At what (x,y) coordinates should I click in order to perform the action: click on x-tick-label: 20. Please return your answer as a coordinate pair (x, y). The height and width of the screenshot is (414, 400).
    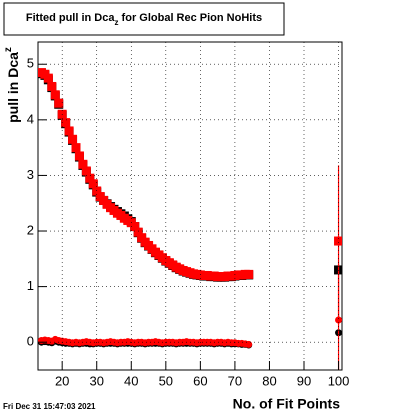
    Looking at the image, I should click on (62, 380).